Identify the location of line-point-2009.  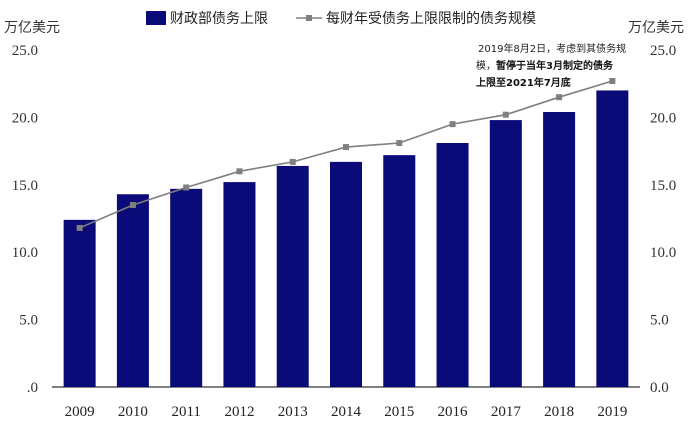
(79, 227).